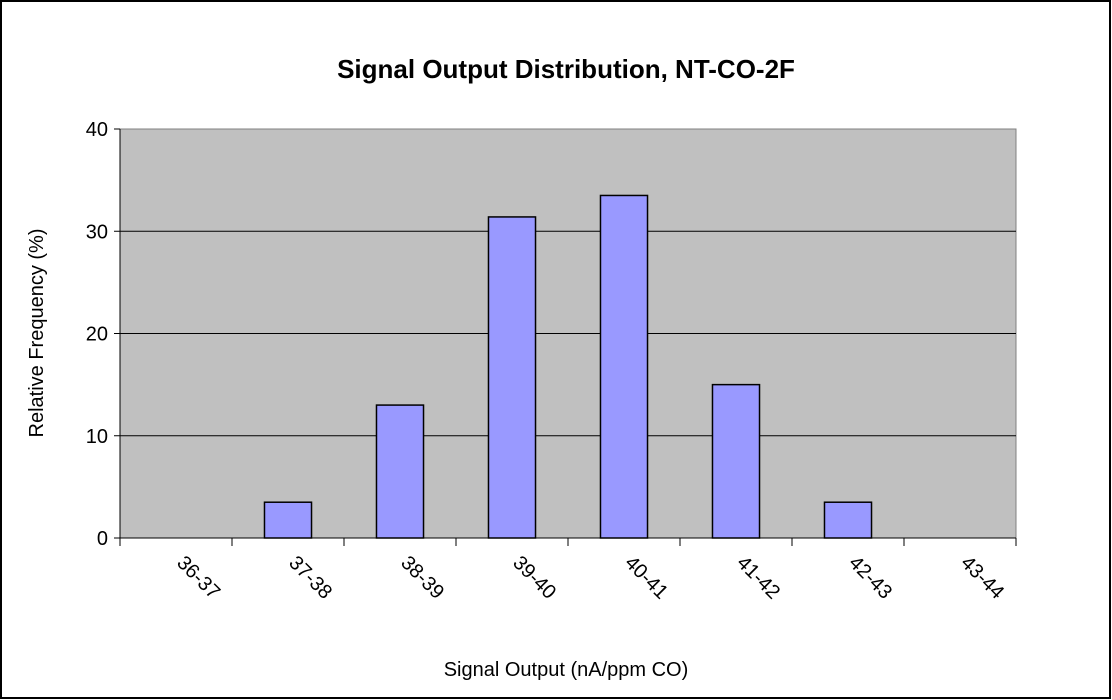  I want to click on x-axis-label: Signal Output (nA/ppm CO), so click(566, 670).